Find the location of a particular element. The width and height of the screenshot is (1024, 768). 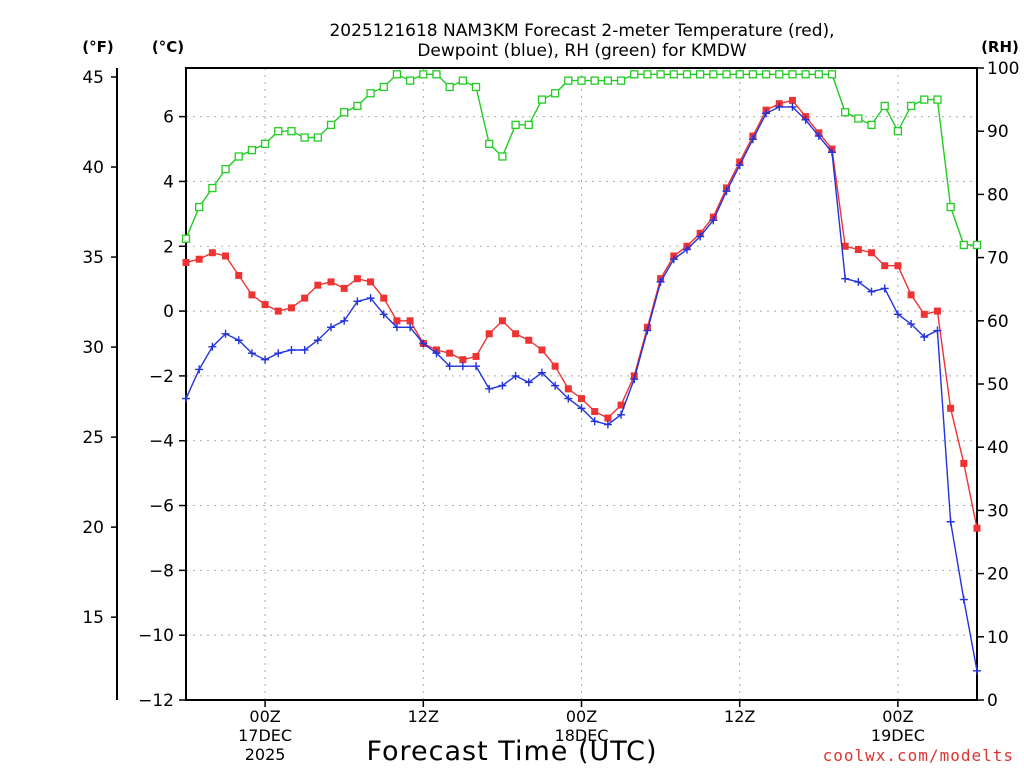

fahrenheit-tick-label: 45 is located at coordinates (93, 78).